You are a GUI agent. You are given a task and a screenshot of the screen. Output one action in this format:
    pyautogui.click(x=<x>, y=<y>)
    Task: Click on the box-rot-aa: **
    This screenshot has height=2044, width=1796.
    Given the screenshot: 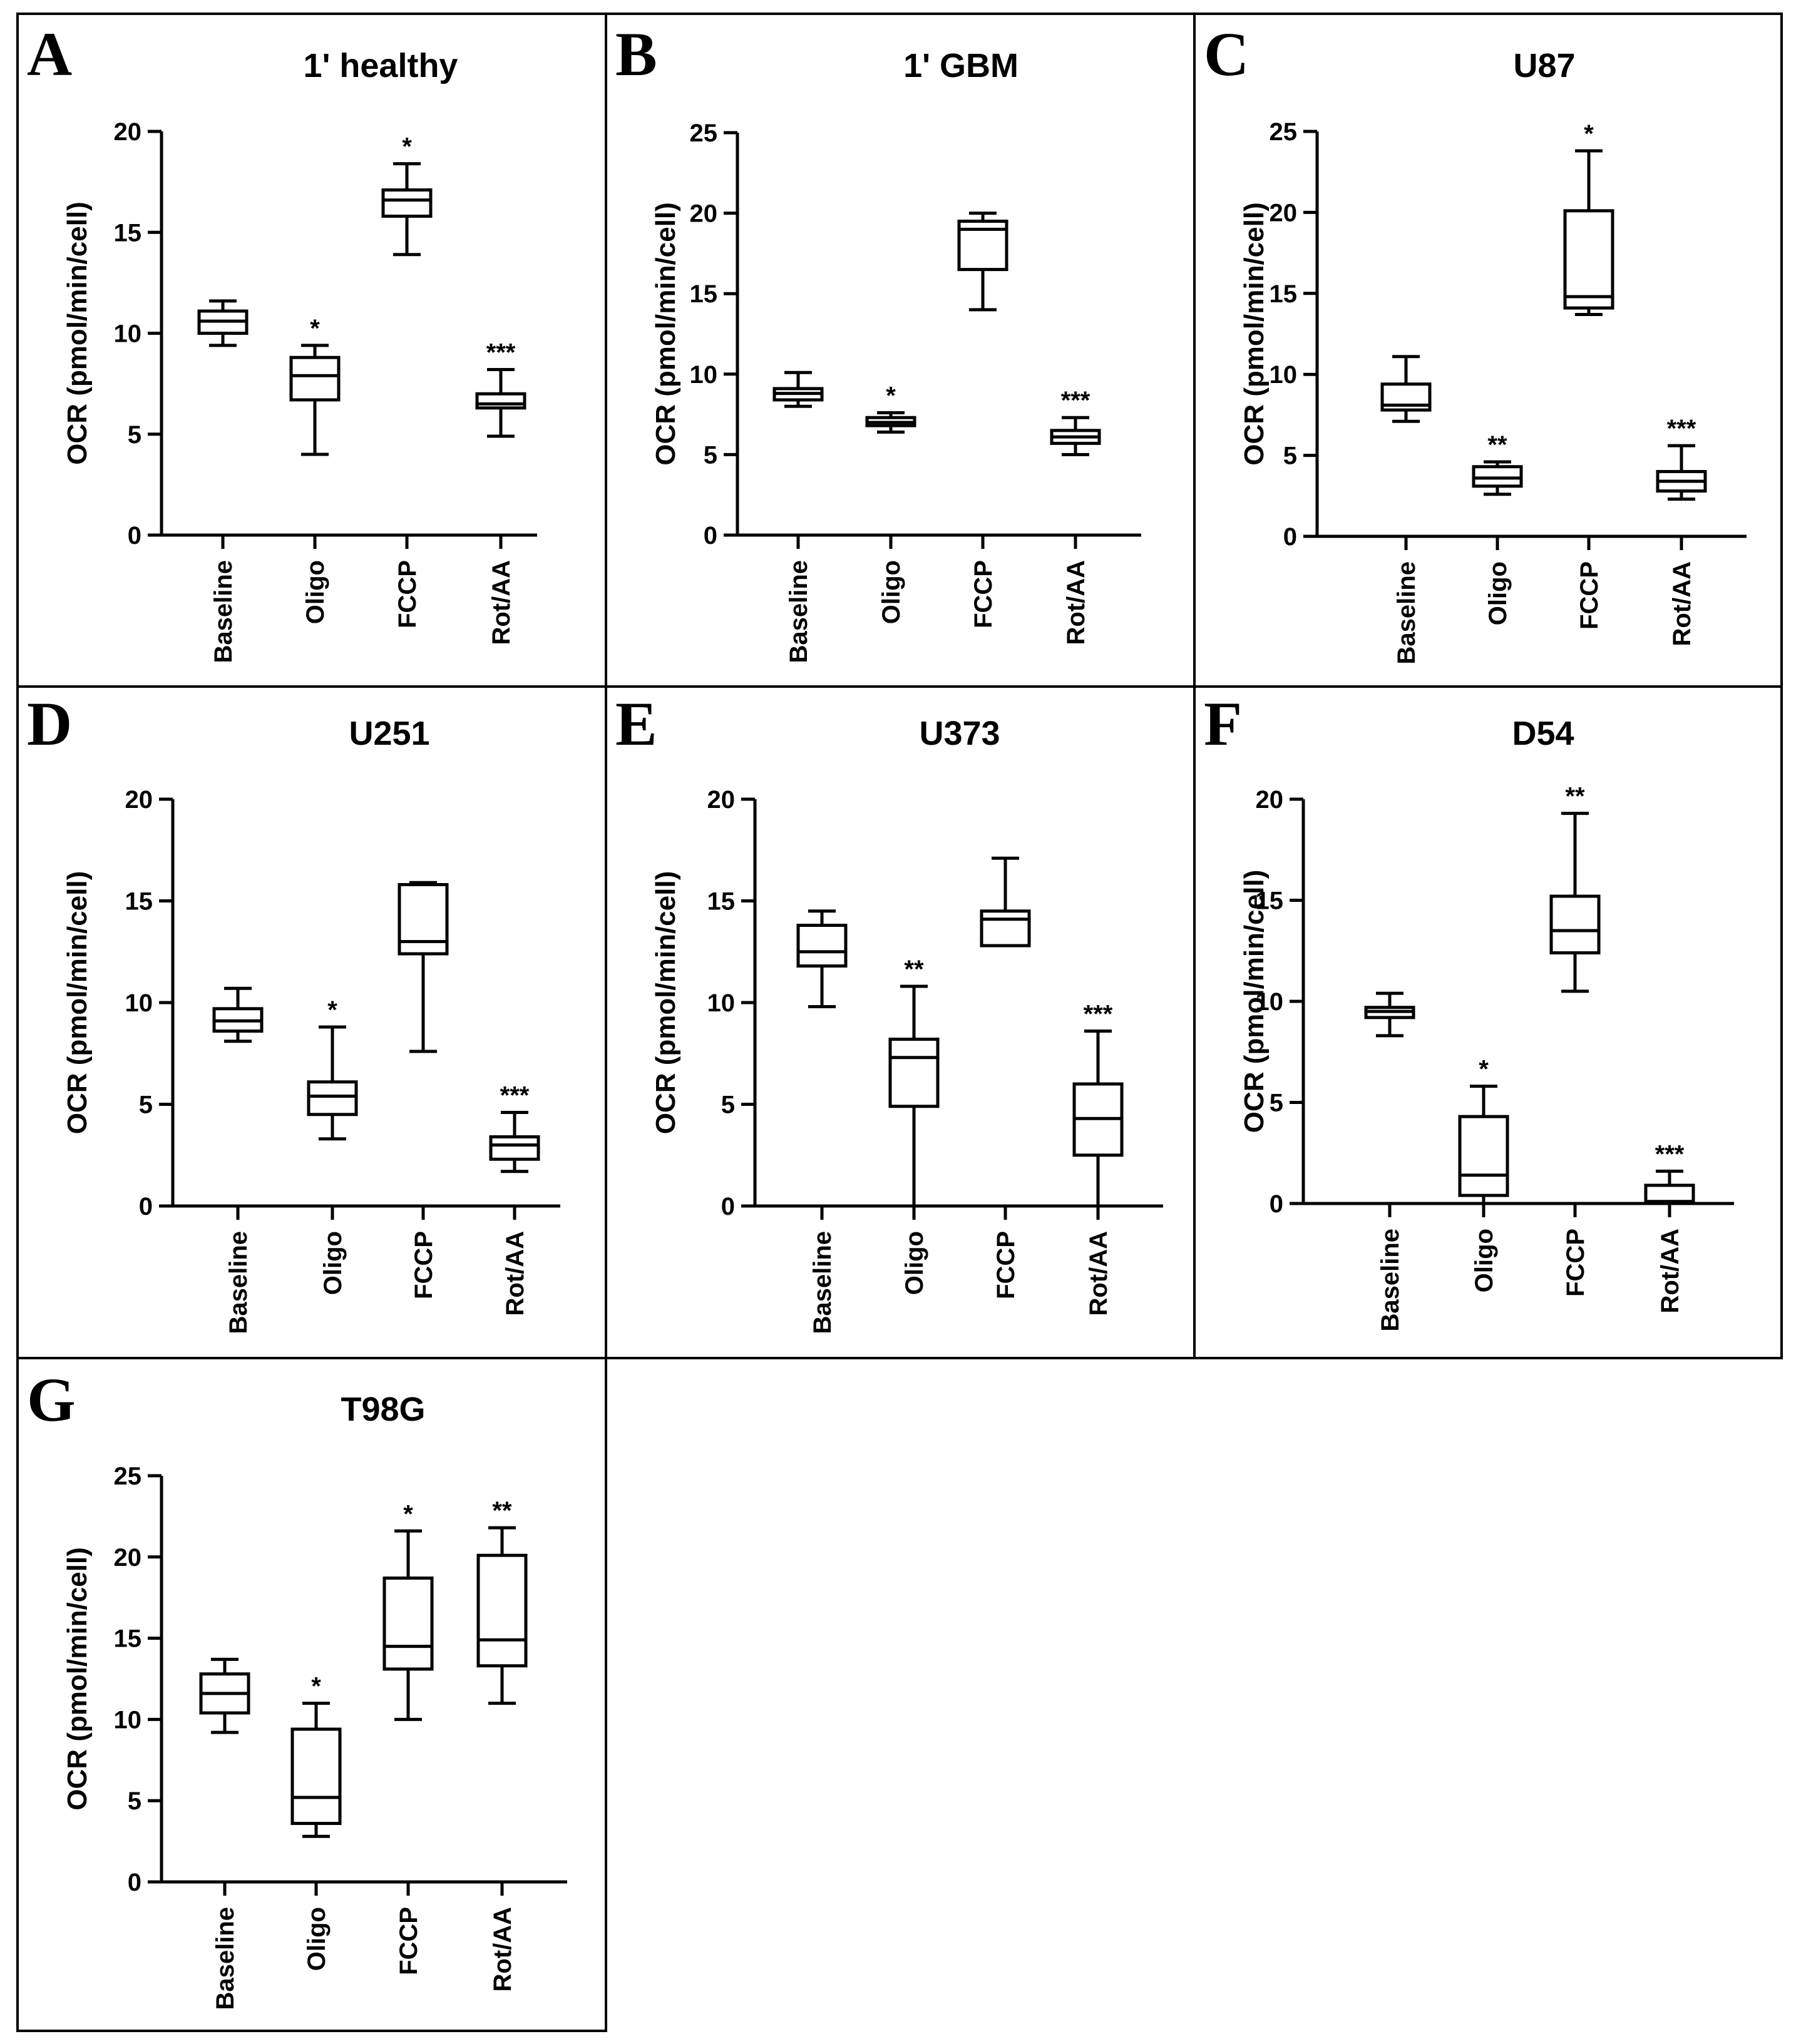 What is the action you would take?
    pyautogui.click(x=502, y=1601)
    